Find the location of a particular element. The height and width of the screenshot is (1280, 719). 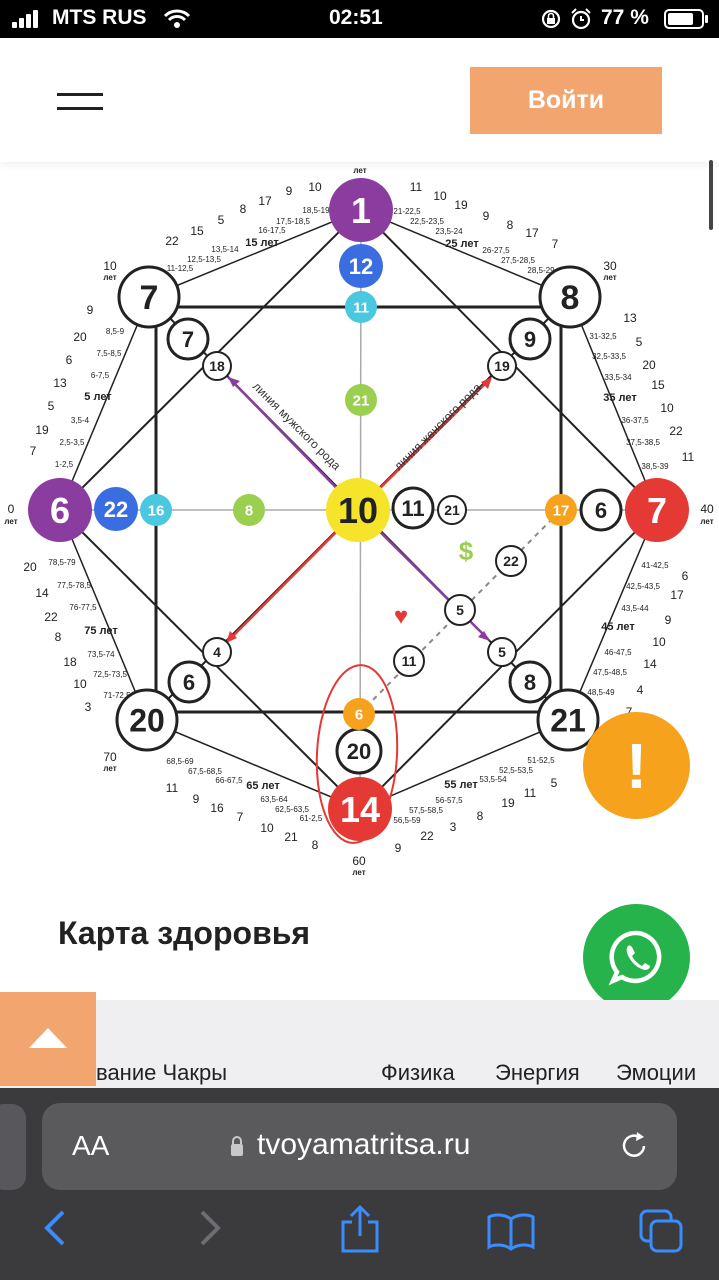

reload-icon is located at coordinates (634, 1146).